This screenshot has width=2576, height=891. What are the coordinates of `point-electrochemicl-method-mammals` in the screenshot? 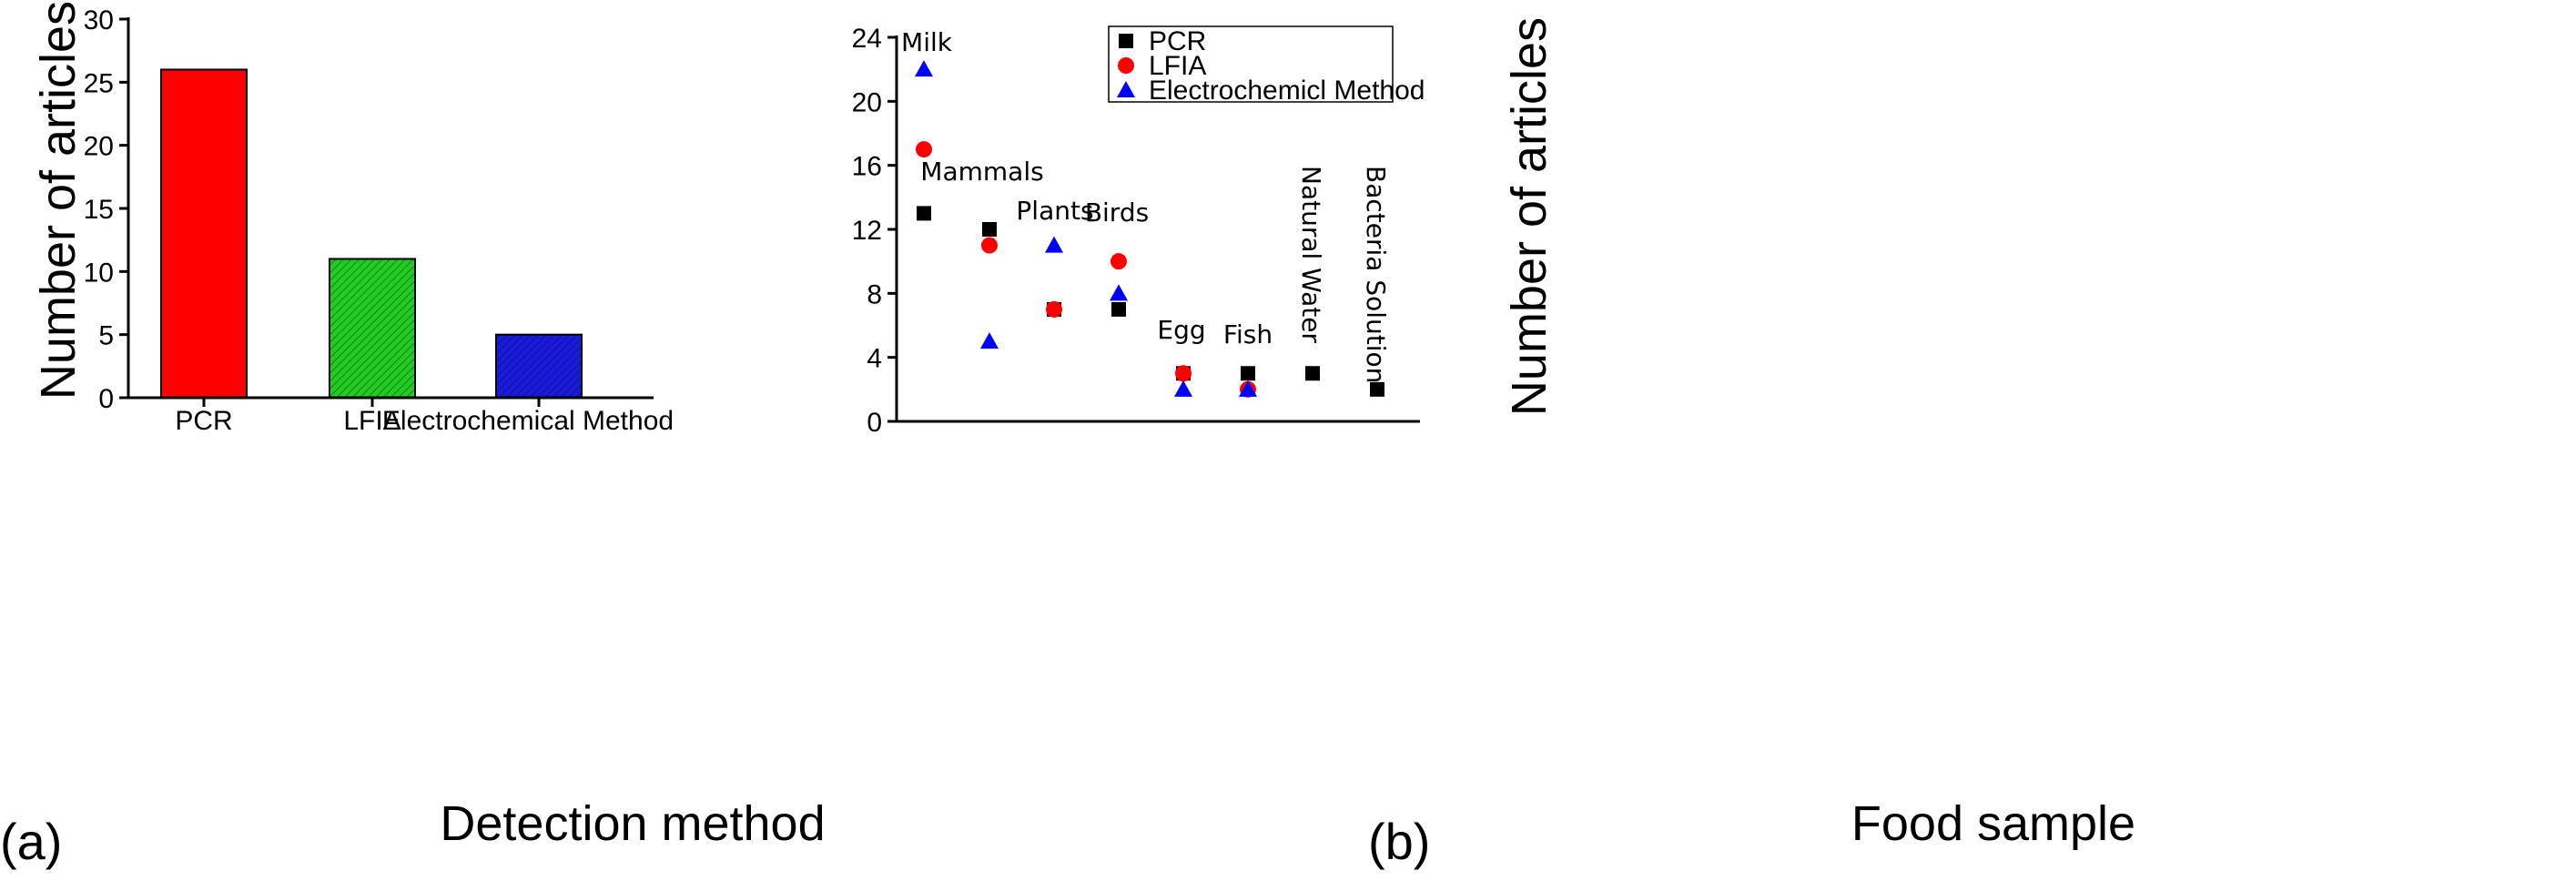 It's located at (989, 340).